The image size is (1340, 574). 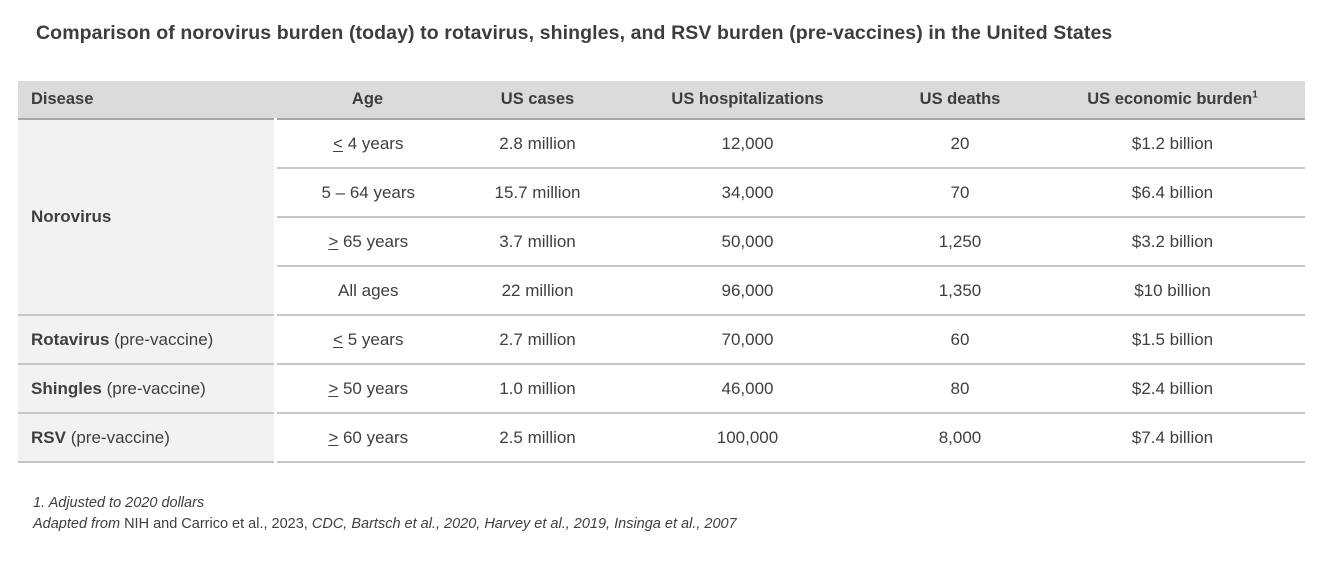 I want to click on us-deaths-cell: 20, so click(x=960, y=144).